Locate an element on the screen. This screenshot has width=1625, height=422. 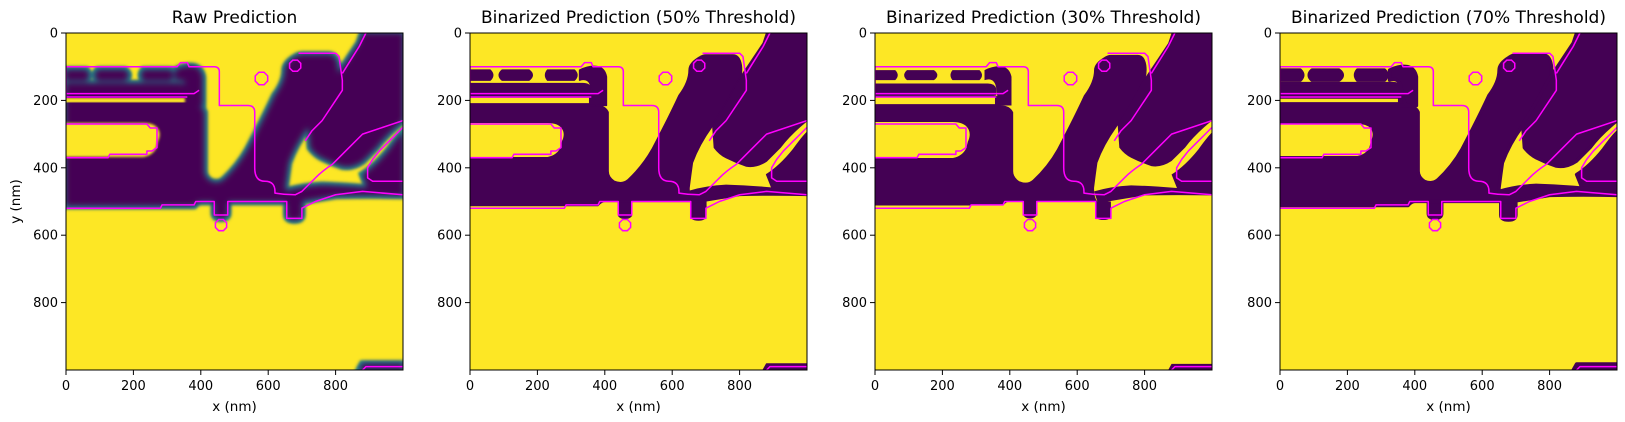
x-tick-label: 200 is located at coordinates (537, 386).